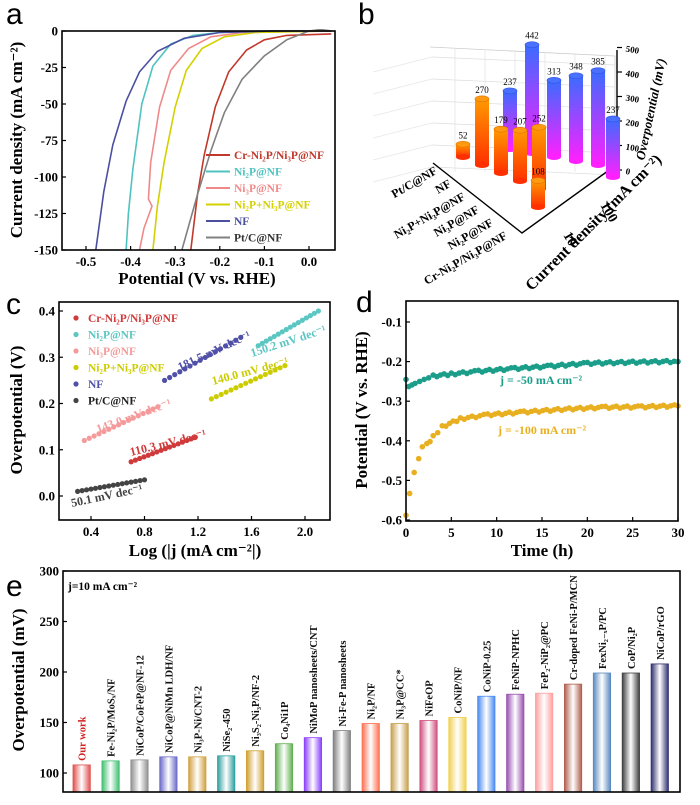 This screenshot has height=805, width=700. Describe the element at coordinates (540, 380) in the screenshot. I see `series-annotation: j = -50 mA cm⁻²` at that location.